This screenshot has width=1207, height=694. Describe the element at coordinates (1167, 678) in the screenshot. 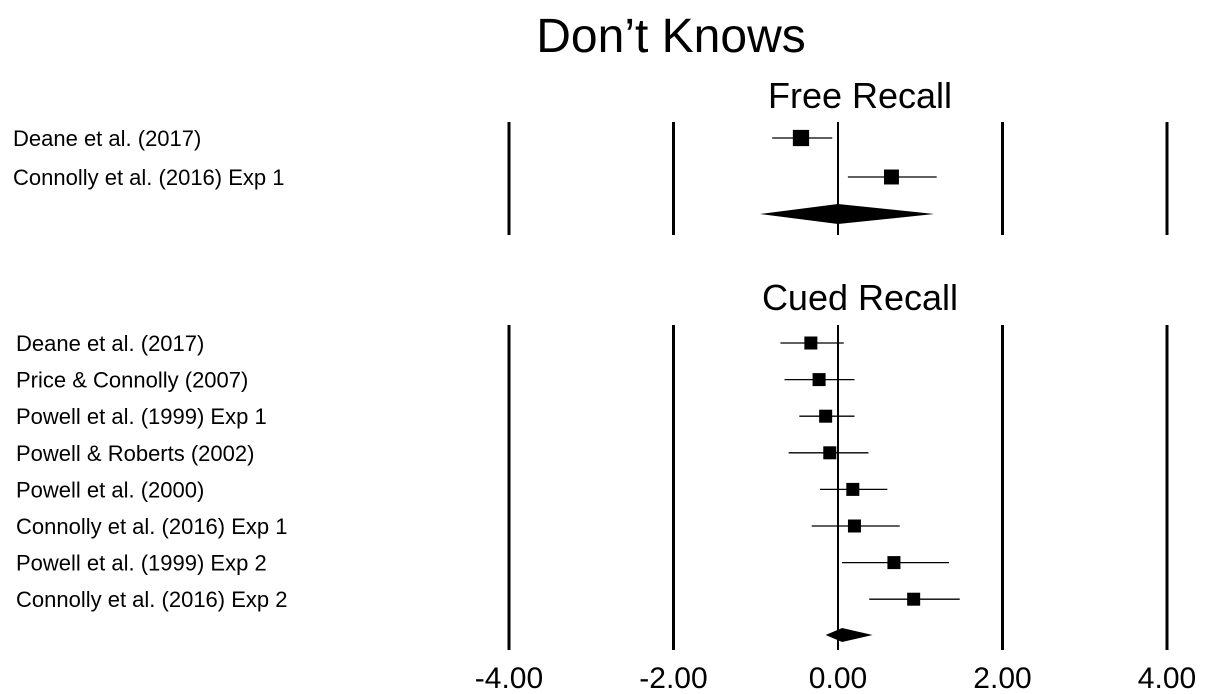

I see `x-tick-label: 4.00` at that location.